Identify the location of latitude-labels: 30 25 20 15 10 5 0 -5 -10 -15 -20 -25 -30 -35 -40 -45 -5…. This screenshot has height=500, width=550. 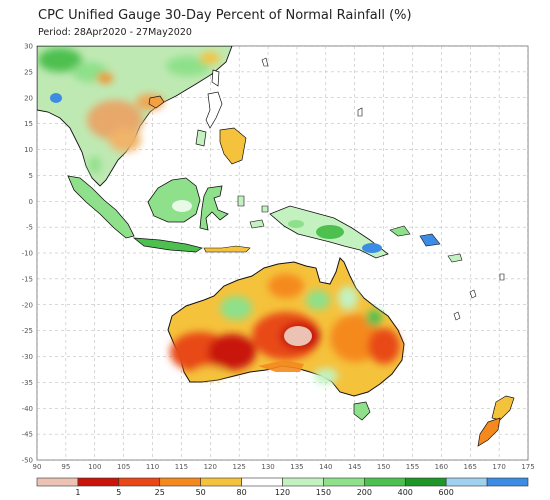
(27, 254).